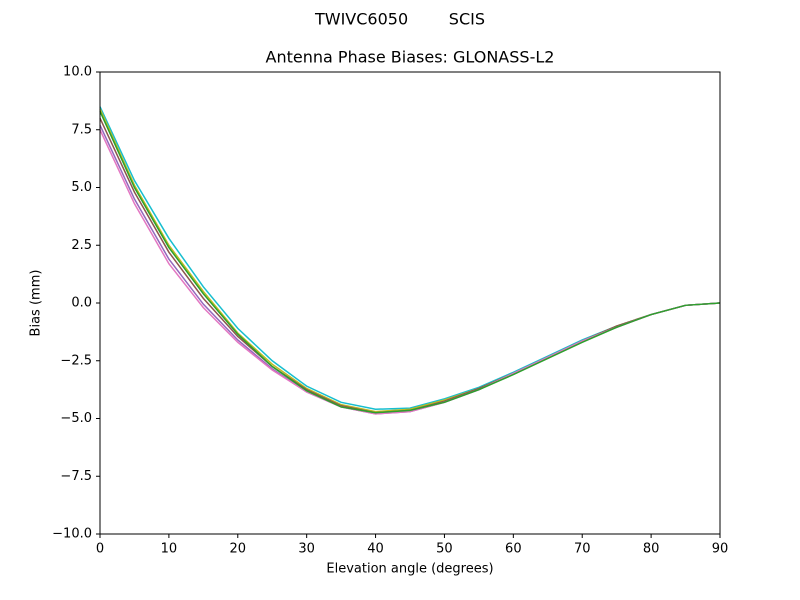 This screenshot has height=600, width=800. Describe the element at coordinates (651, 549) in the screenshot. I see `x-tick-label: 80` at that location.